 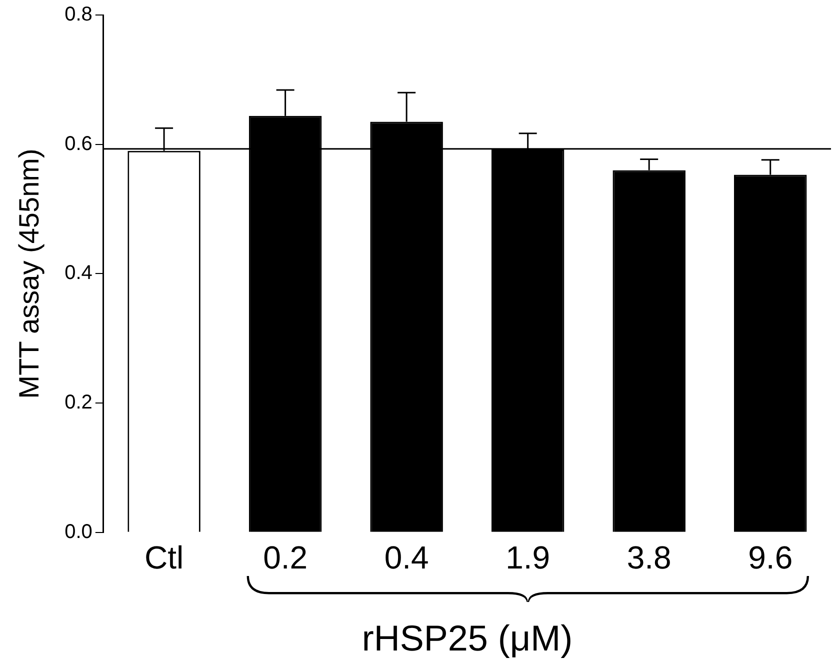 I want to click on x-tick-label: 1.9, so click(x=528, y=557).